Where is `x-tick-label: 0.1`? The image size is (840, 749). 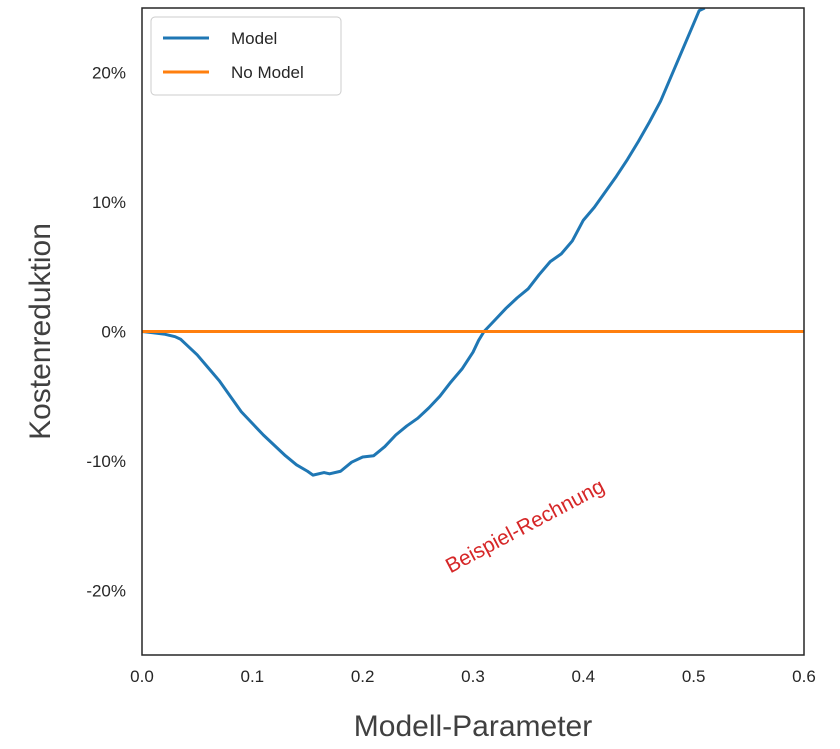
x-tick-label: 0.1 is located at coordinates (253, 676).